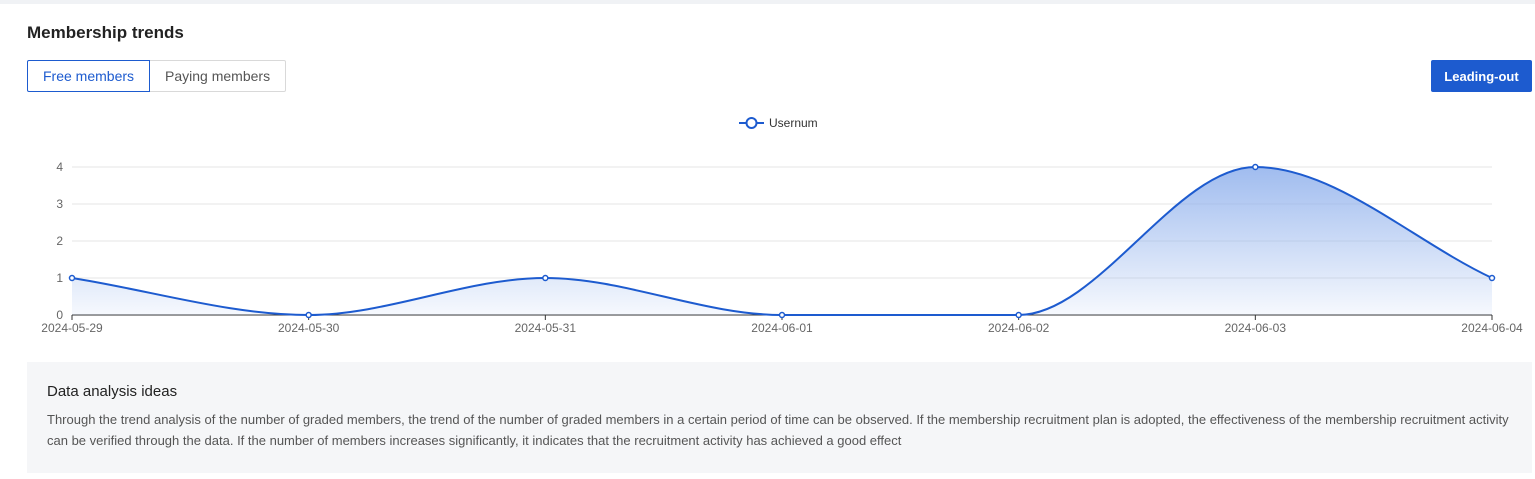 Image resolution: width=1535 pixels, height=479 pixels. I want to click on legend-marker-icon, so click(751, 123).